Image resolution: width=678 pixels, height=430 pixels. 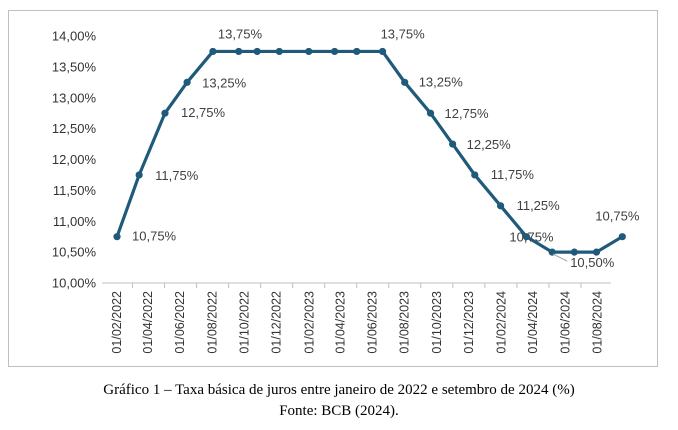 What do you see at coordinates (309, 322) in the screenshot?
I see `x-tick-label: 01/02/2023` at bounding box center [309, 322].